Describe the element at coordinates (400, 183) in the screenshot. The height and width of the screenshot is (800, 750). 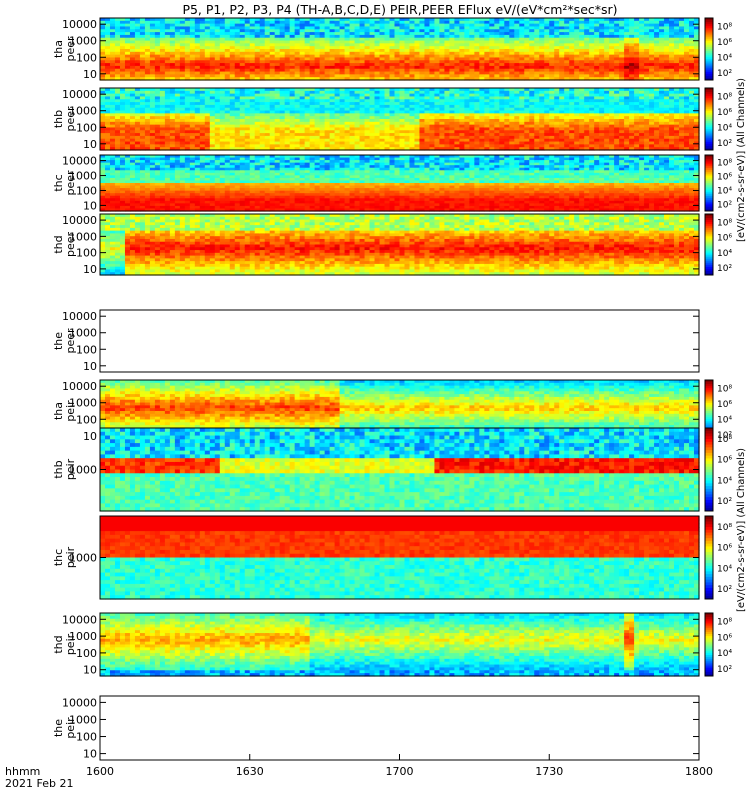
I see `heatmap-thc-peer` at that location.